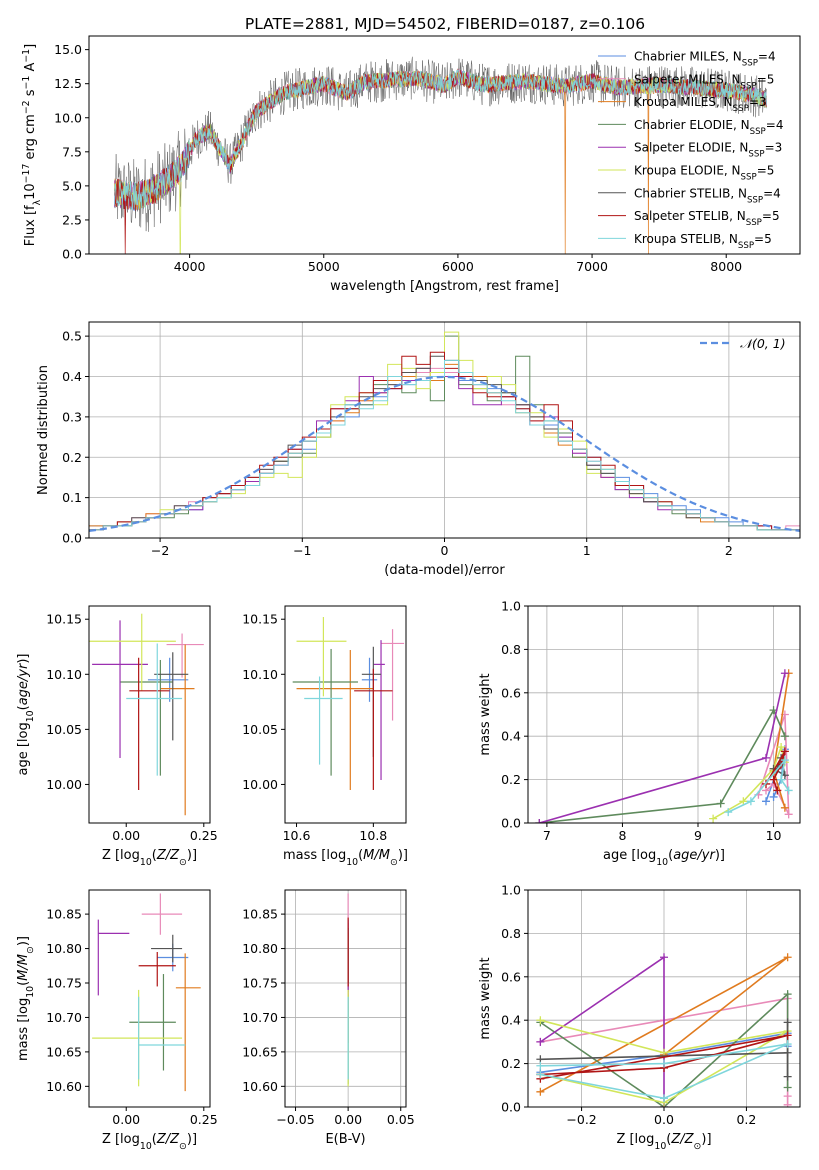  What do you see at coordinates (705, 59) in the screenshot?
I see `legend-entry: Chabrier MILES, NSSP=4` at bounding box center [705, 59].